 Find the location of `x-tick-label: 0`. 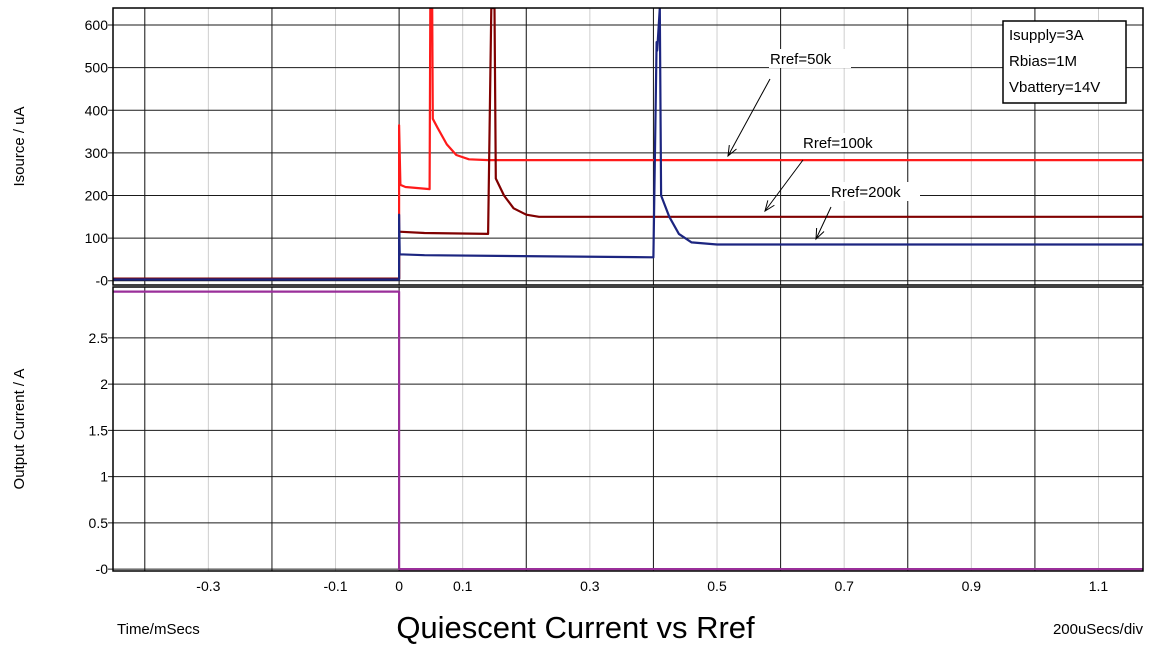

x-tick-label: 0 is located at coordinates (399, 586).